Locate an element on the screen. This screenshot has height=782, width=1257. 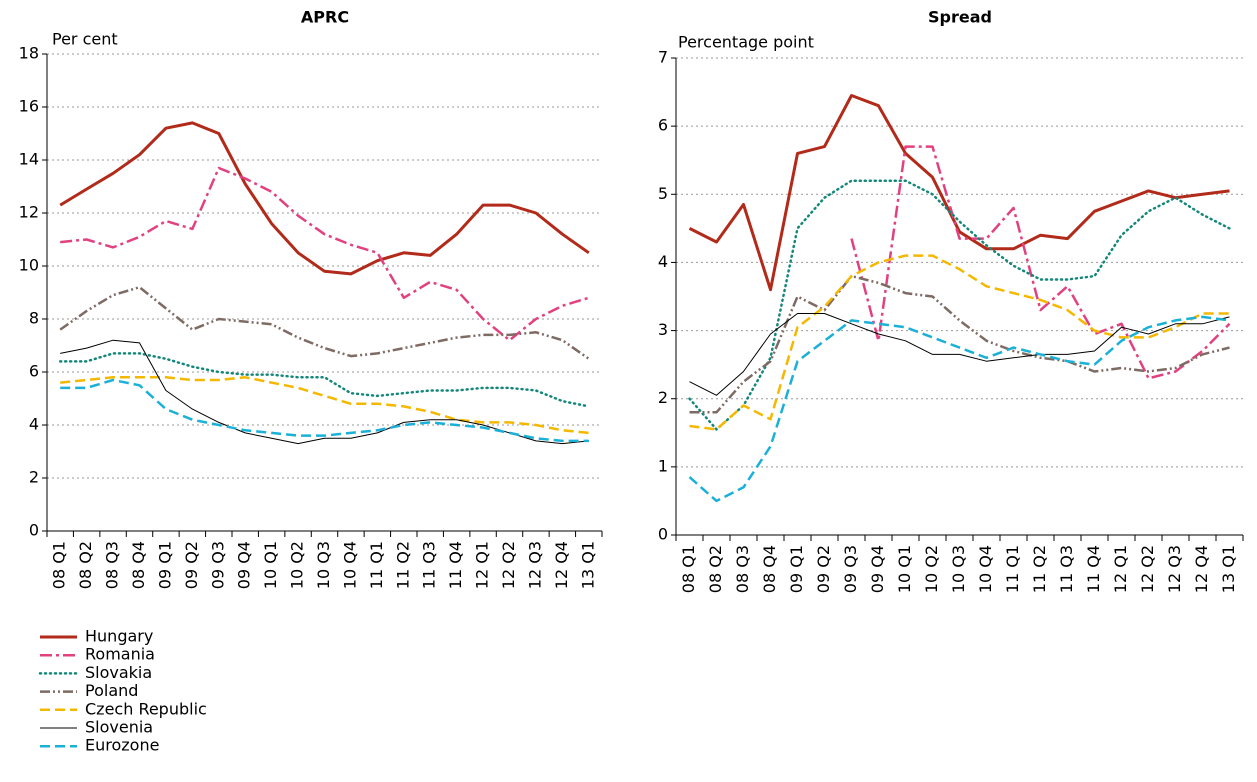
y-tick-label: 7 is located at coordinates (663, 57).